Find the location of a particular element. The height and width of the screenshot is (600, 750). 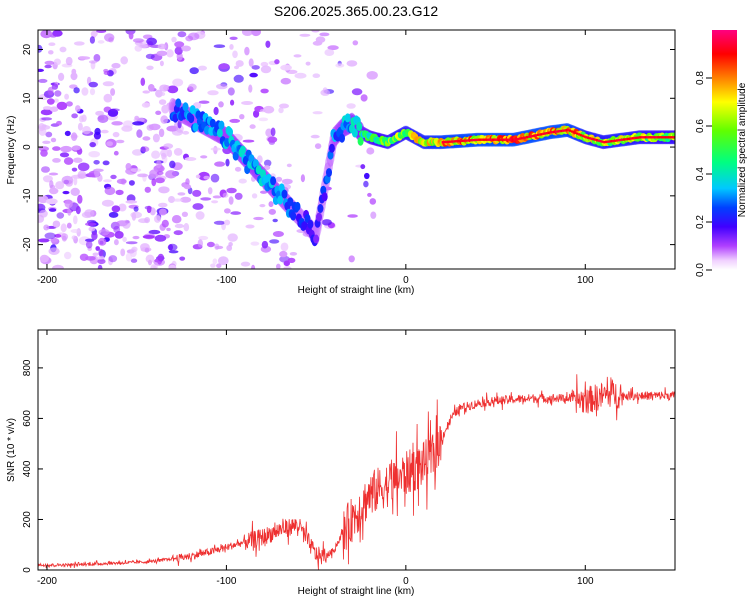

y-tick-label: -20 is located at coordinates (27, 244).